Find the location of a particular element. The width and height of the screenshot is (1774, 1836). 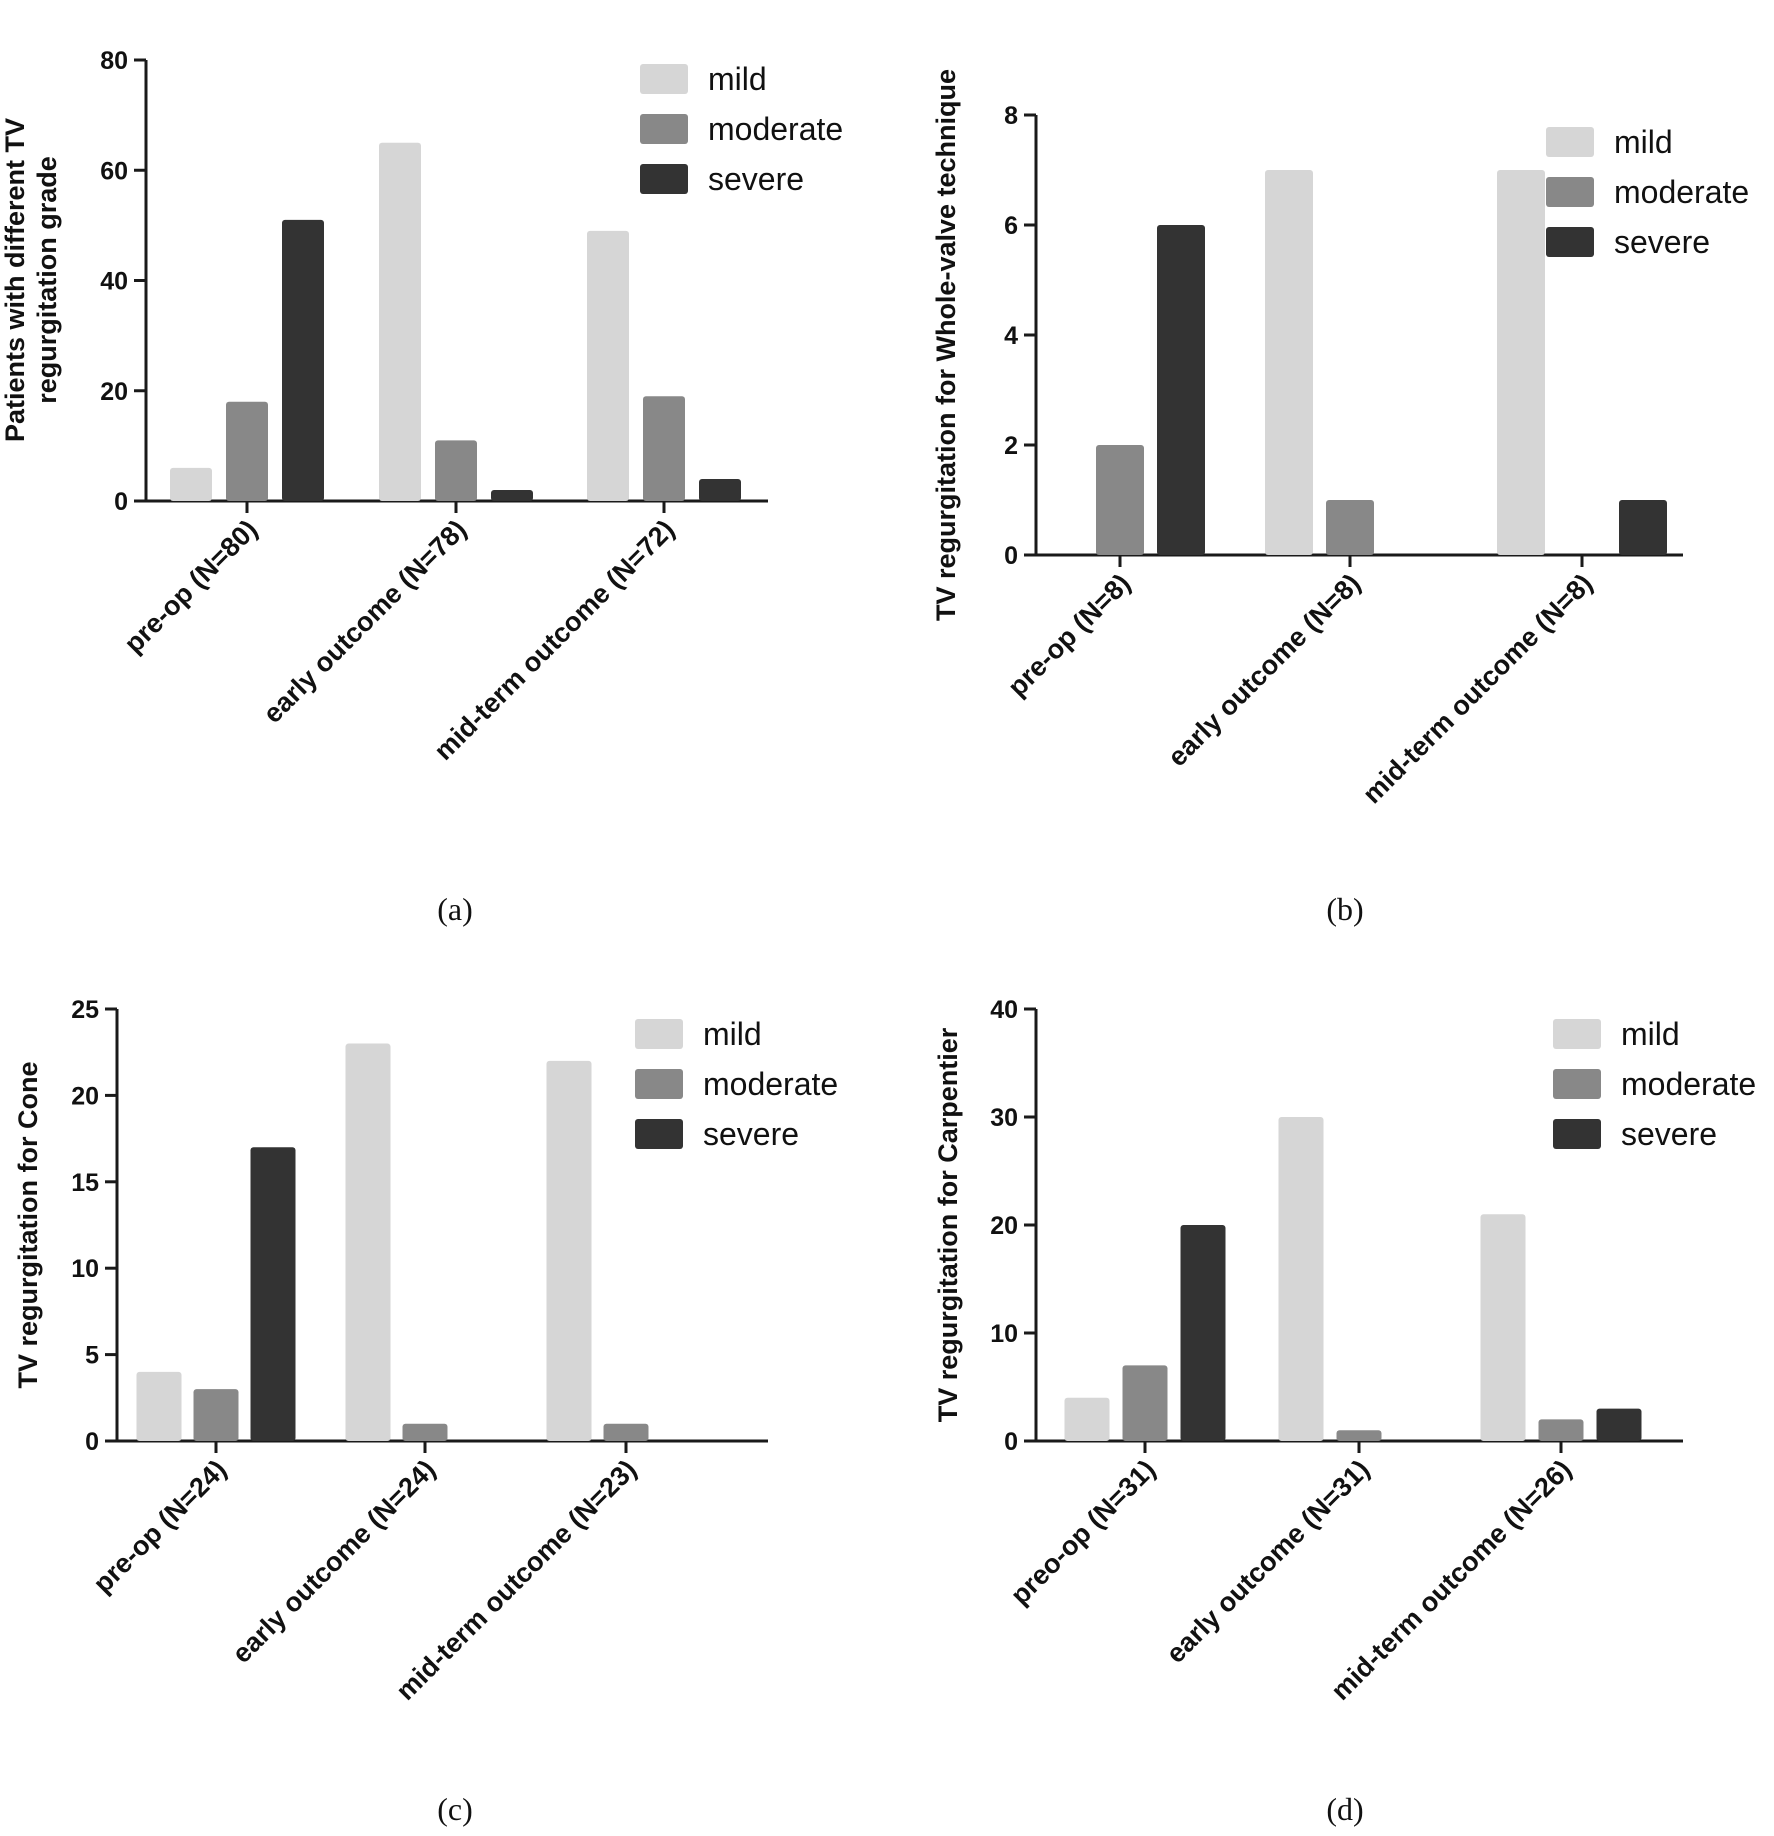

x-category-label: mid-term outcome (N=8) is located at coordinates (1477, 688).